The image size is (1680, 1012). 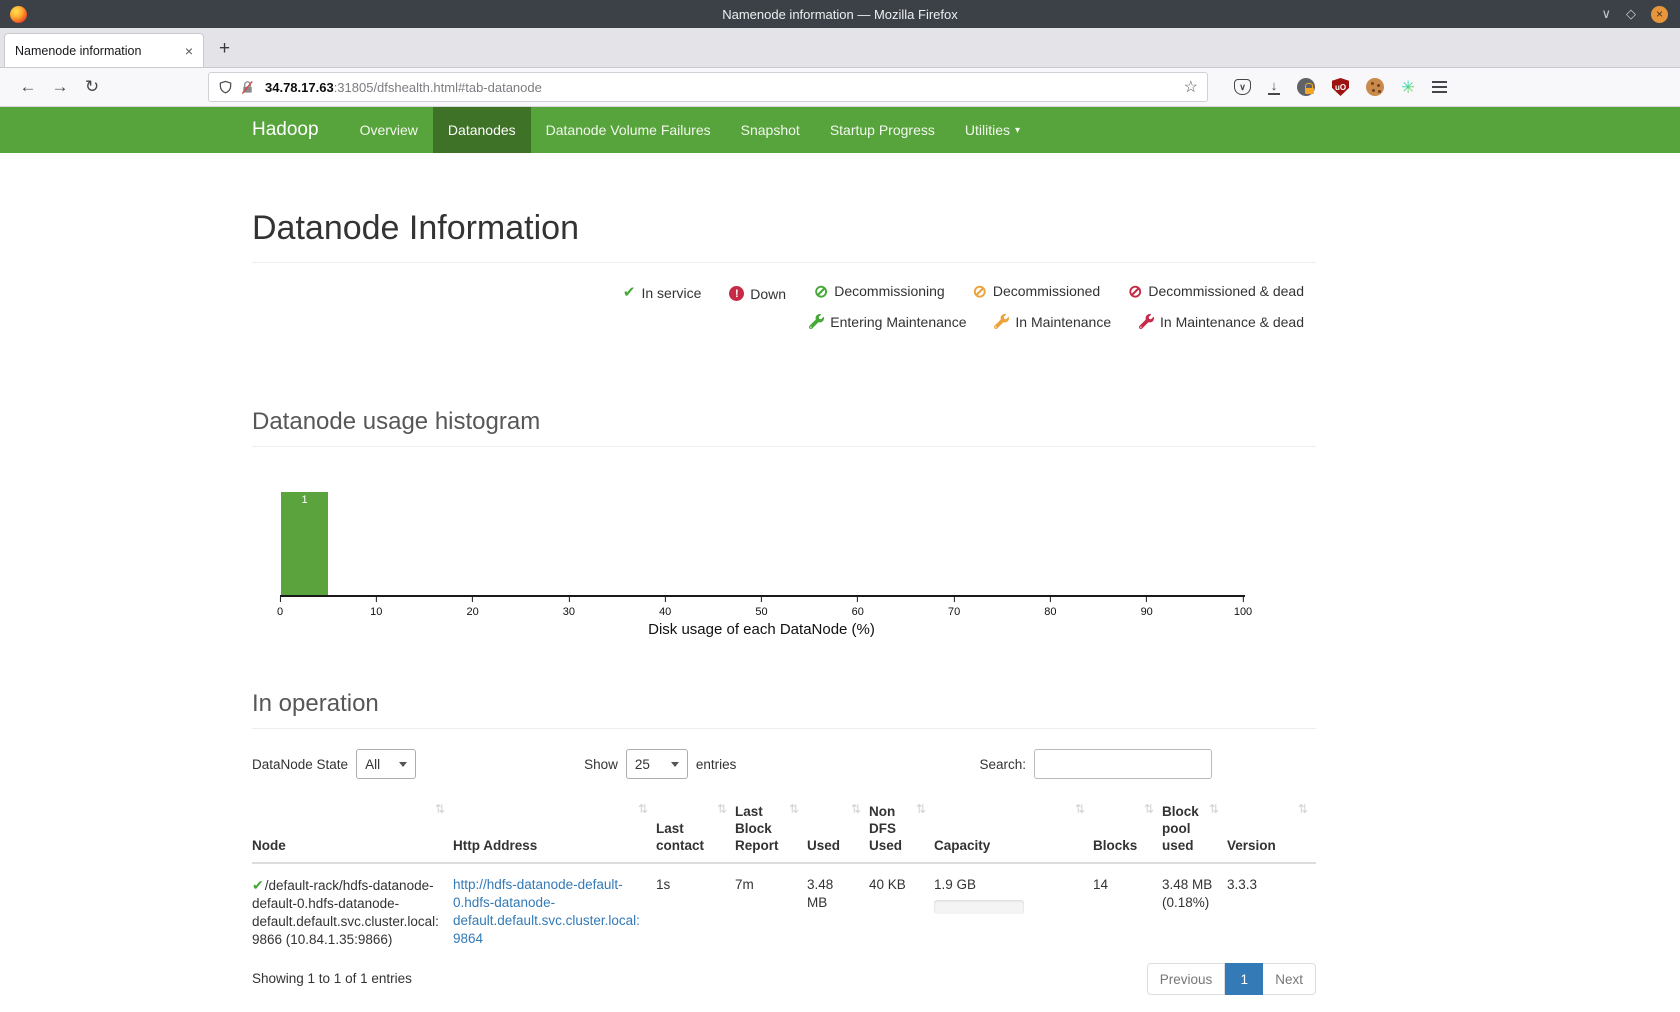 What do you see at coordinates (225, 48) in the screenshot?
I see `new-tab-button: +` at bounding box center [225, 48].